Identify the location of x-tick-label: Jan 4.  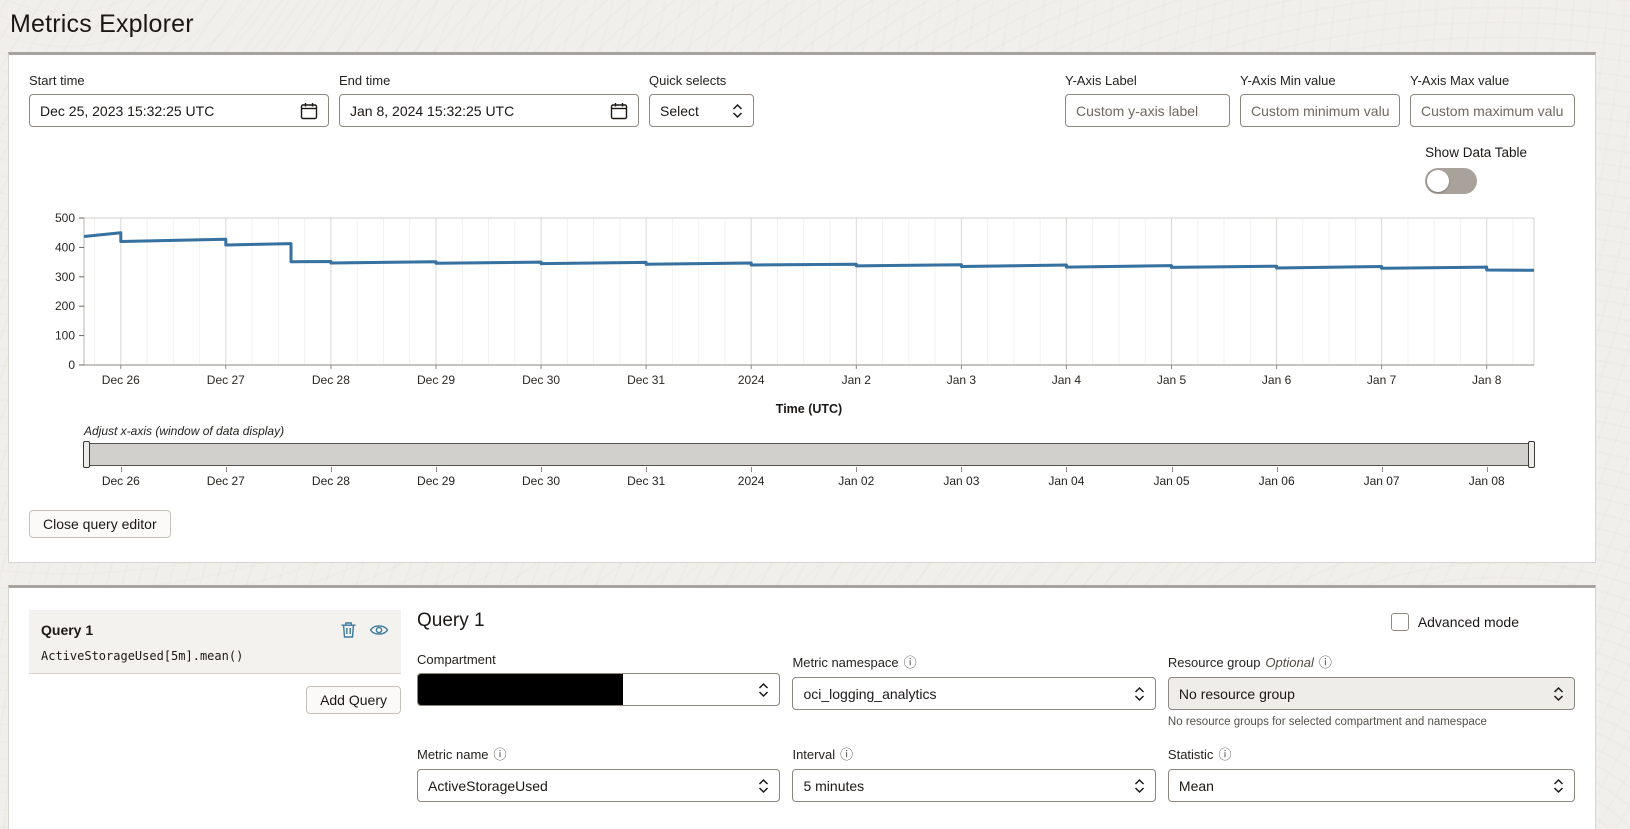
(1067, 380).